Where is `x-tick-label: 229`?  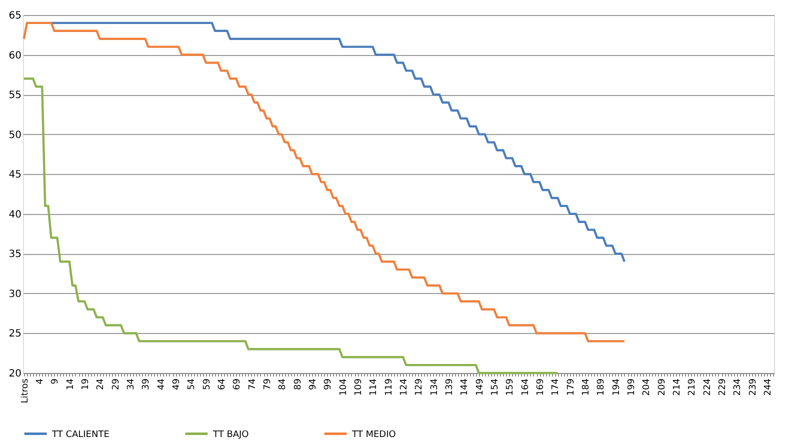
x-tick-label: 229 is located at coordinates (723, 387).